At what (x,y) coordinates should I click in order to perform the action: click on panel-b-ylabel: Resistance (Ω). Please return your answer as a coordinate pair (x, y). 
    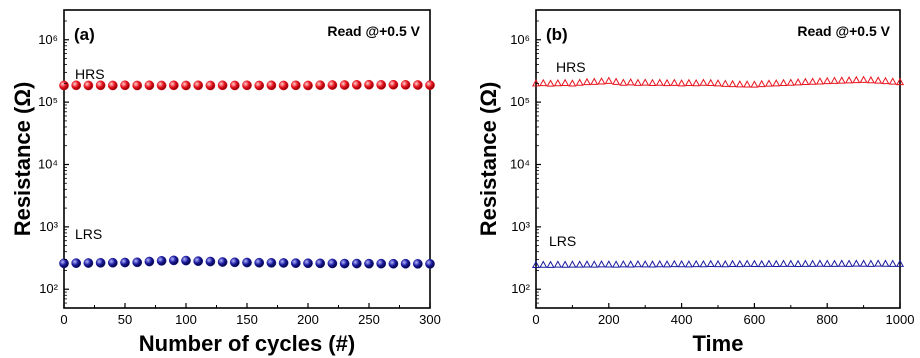
    Looking at the image, I should click on (488, 159).